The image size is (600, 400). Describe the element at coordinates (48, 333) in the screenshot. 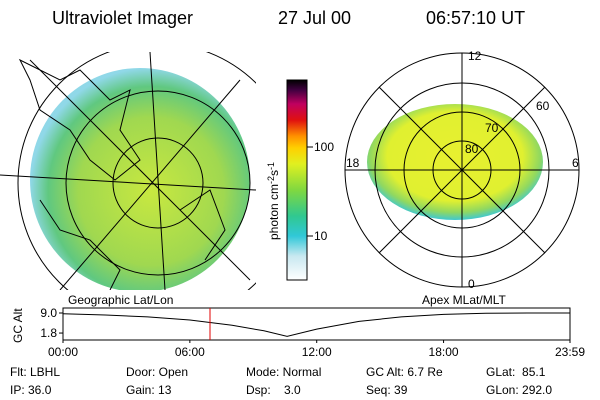

I see `y-tick-label: 1.8` at that location.